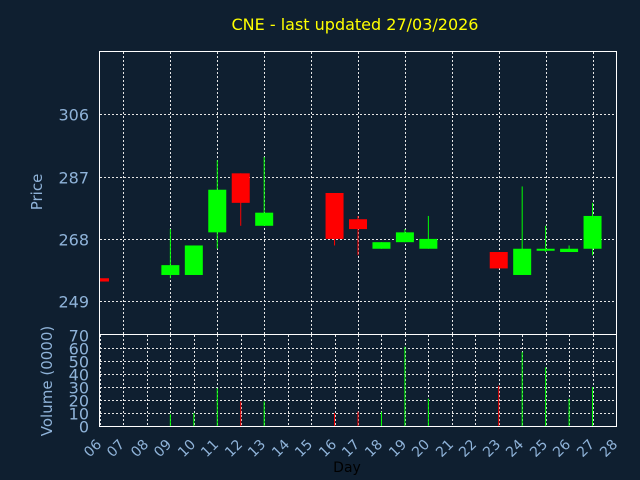  What do you see at coordinates (79, 375) in the screenshot?
I see `volume-tick-label: 40` at bounding box center [79, 375].